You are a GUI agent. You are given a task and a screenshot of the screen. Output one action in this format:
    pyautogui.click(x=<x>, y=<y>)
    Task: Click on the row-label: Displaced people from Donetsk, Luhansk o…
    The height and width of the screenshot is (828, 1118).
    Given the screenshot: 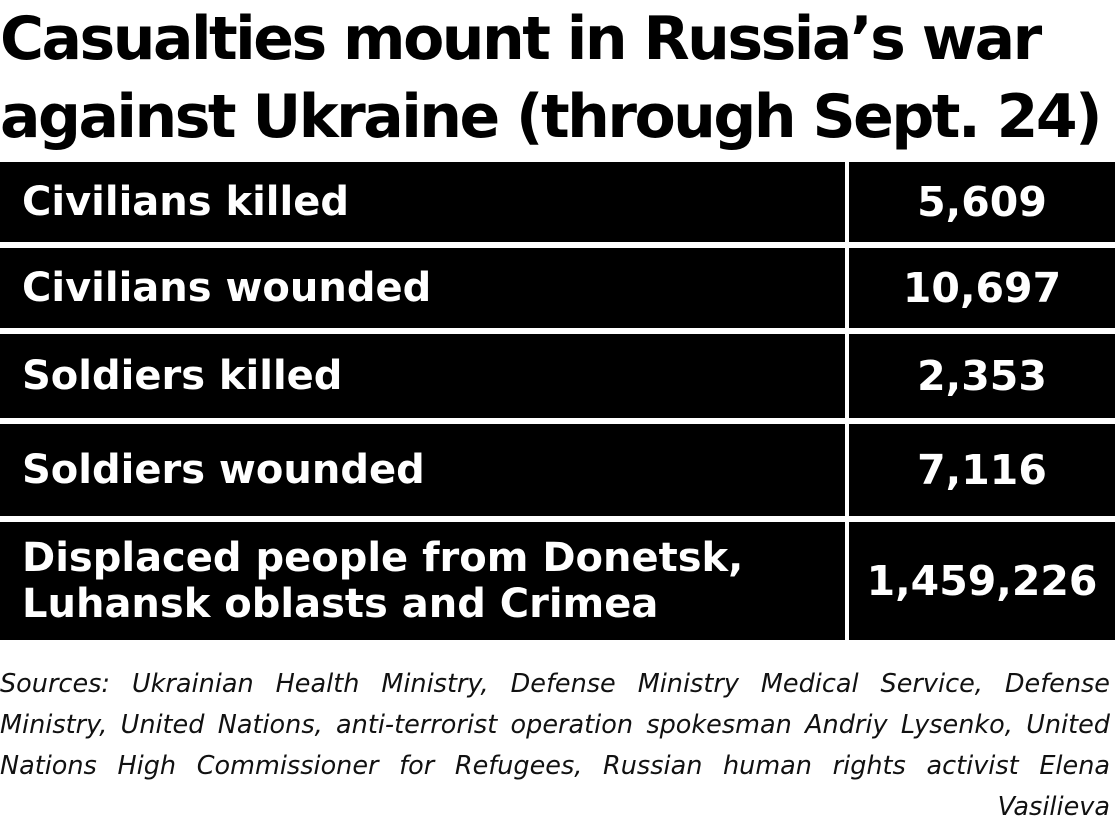 What is the action you would take?
    pyautogui.click(x=422, y=581)
    